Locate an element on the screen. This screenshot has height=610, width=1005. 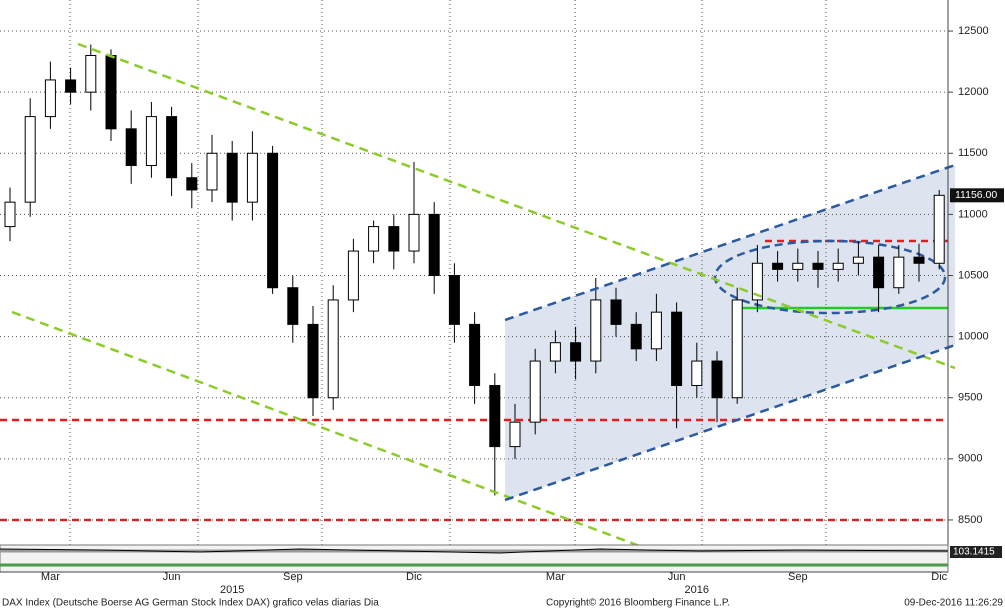
indicator-panel is located at coordinates (474, 558).